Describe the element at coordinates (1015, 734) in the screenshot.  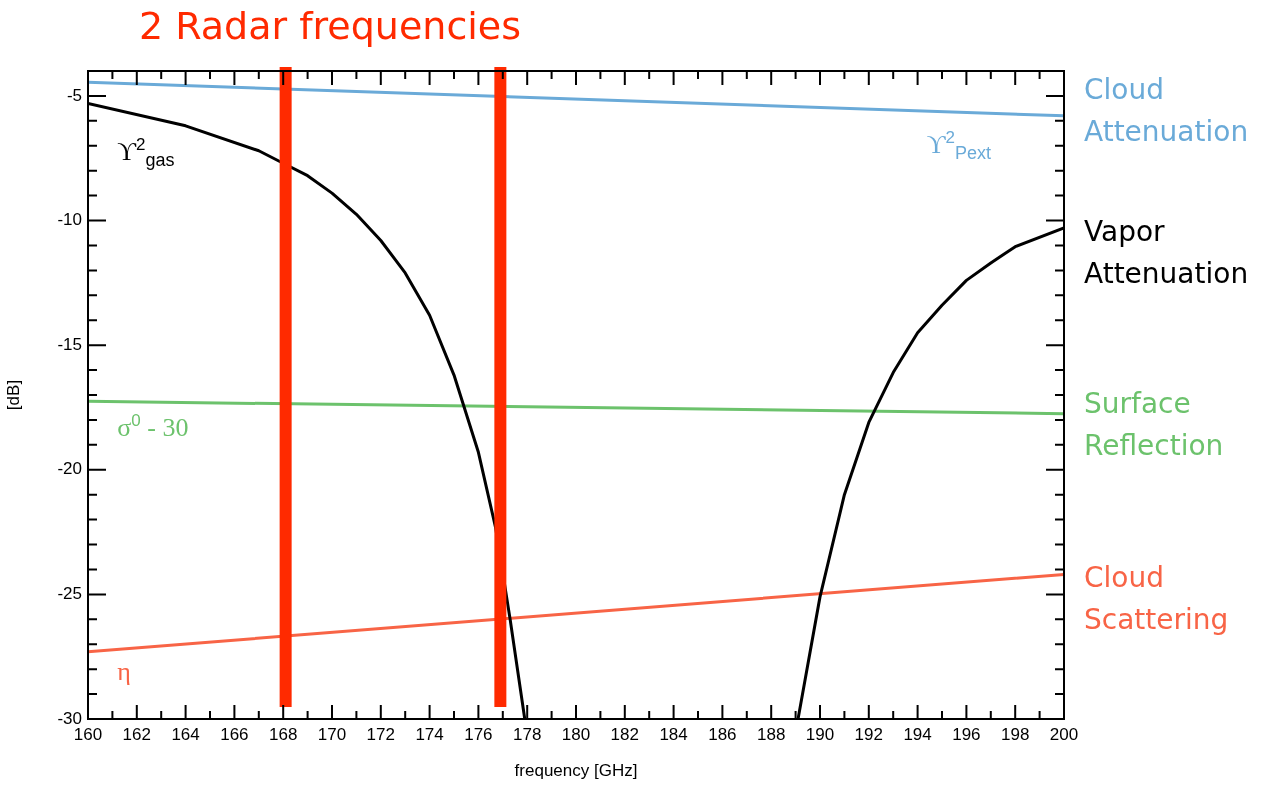
I see `x-tick-label: 198` at that location.